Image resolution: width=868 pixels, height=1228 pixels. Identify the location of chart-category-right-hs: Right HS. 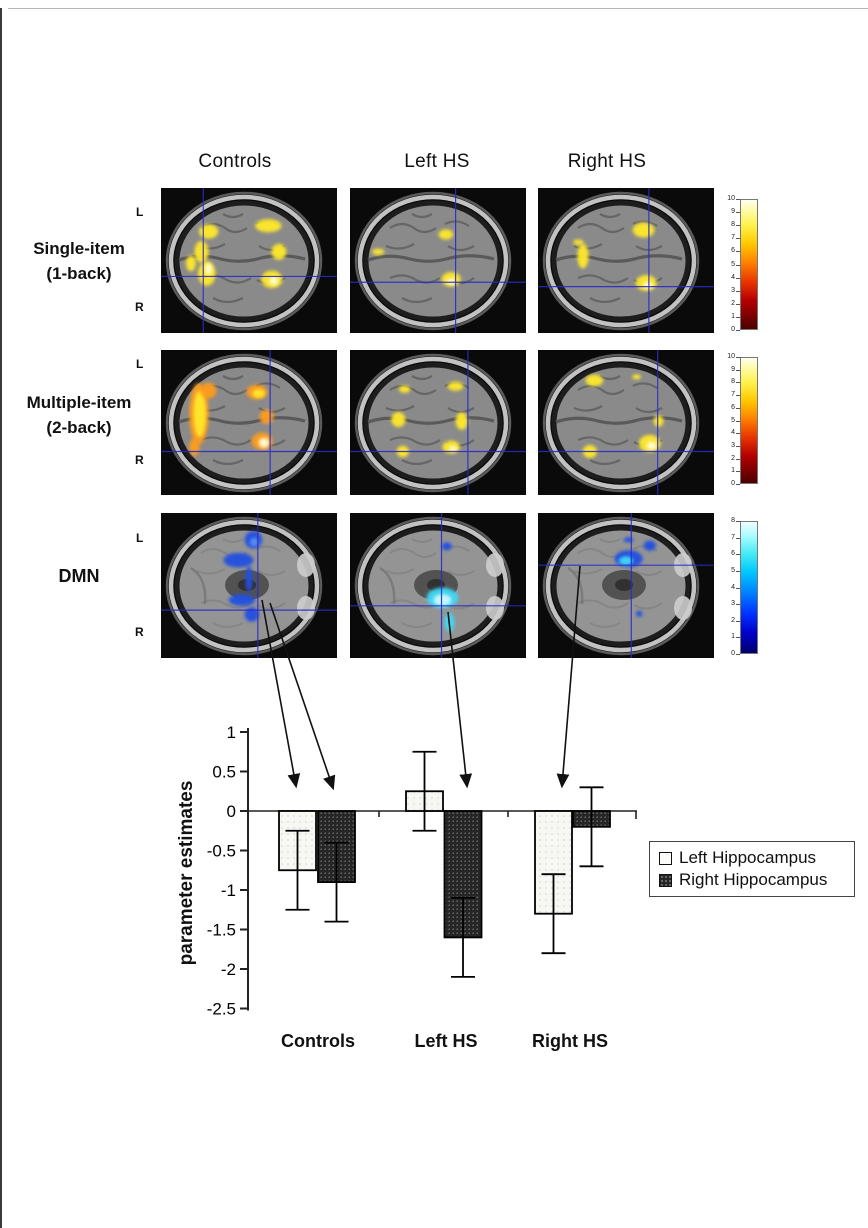
(570, 1041).